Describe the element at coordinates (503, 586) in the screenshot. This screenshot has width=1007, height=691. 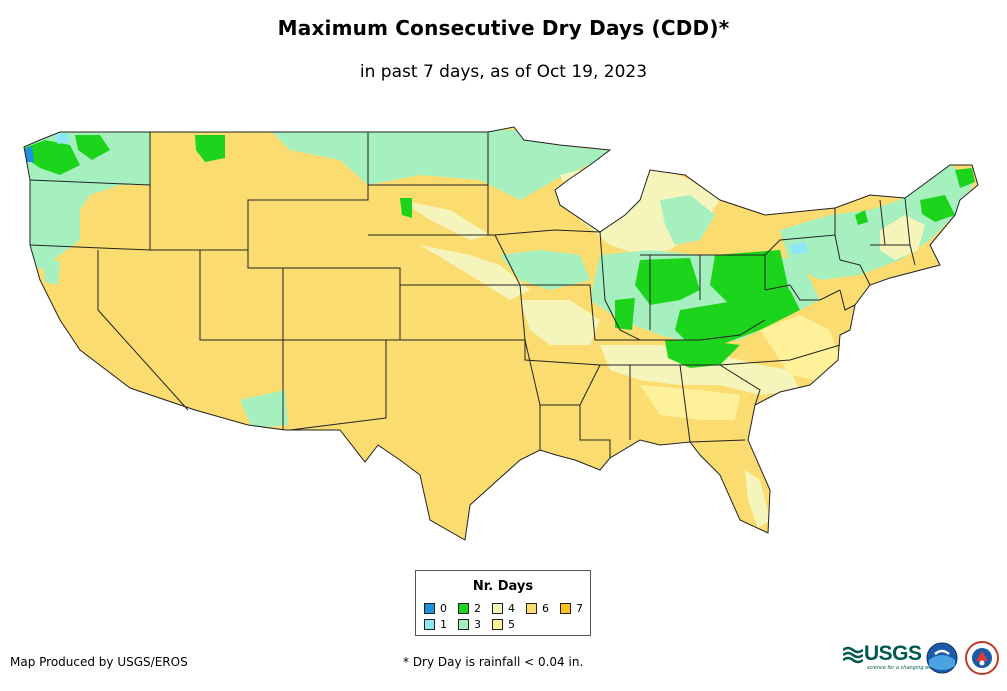
I see `legend-title: Nr. Days` at that location.